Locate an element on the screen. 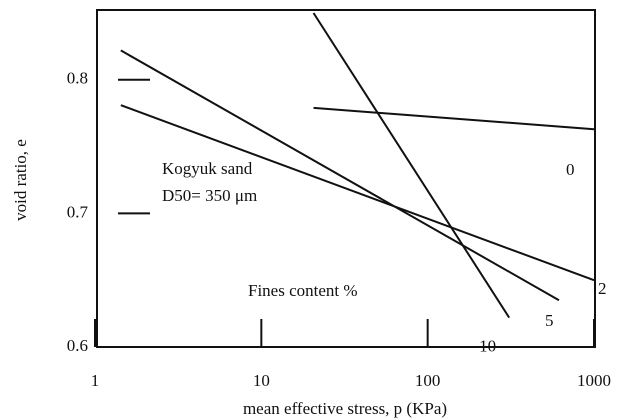 The image size is (631, 420). x-tick-label: 100 is located at coordinates (428, 380).